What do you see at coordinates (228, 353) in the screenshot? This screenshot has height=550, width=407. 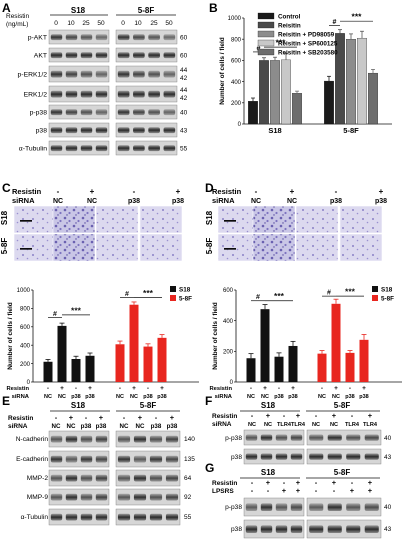 I see `y-tick-label: 200` at bounding box center [228, 353].